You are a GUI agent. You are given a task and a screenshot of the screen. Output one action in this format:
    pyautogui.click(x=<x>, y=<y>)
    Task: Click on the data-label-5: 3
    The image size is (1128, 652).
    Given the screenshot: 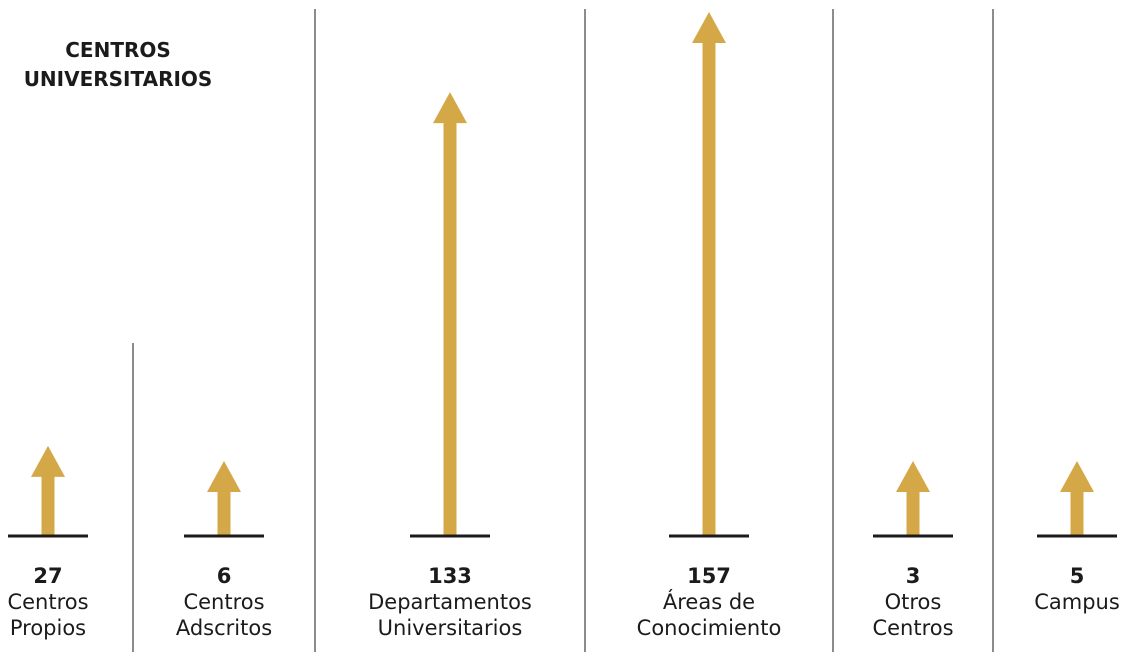 What is the action you would take?
    pyautogui.click(x=913, y=576)
    